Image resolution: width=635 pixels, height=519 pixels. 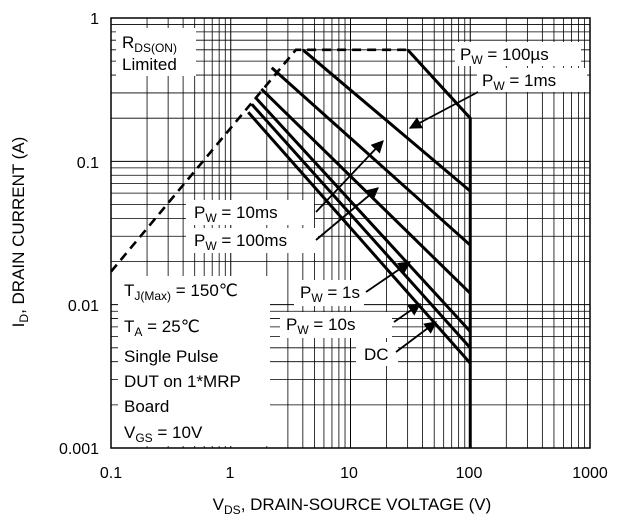 What do you see at coordinates (352, 506) in the screenshot?
I see `x-axis-title: VDS, DRAIN-SOURCE VOLTAGE (V)` at bounding box center [352, 506].